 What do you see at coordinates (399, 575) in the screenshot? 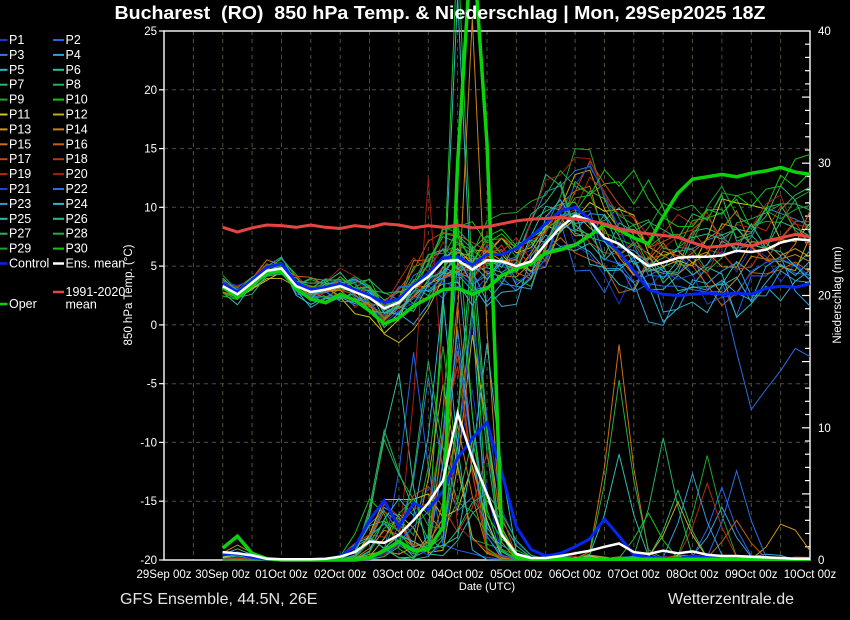
I see `svg-text: 03Oct 00z` at bounding box center [399, 575].